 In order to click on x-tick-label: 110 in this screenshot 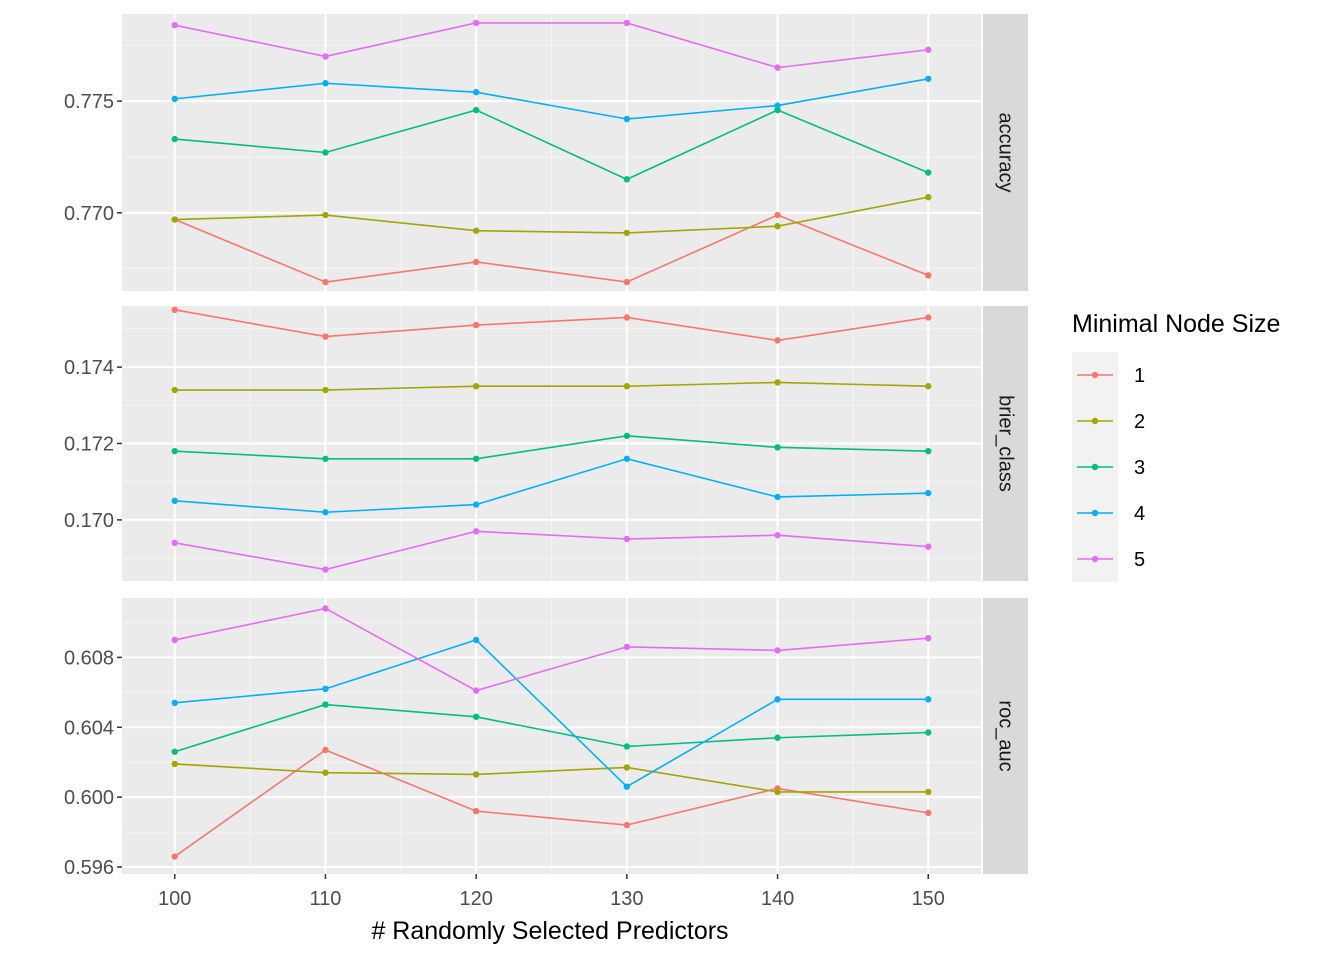, I will do `click(326, 899)`.